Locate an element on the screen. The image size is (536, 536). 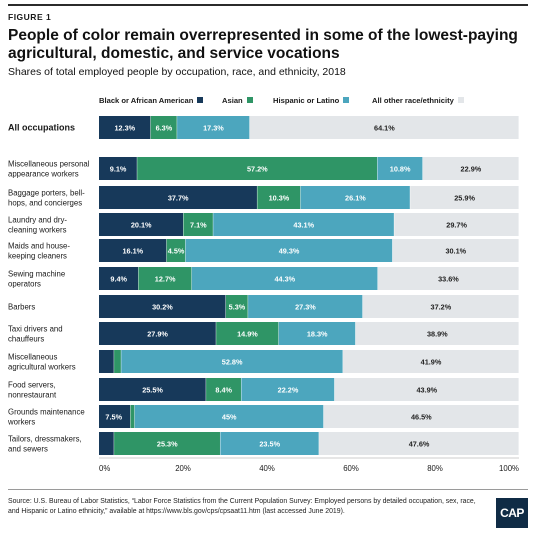
data-label-black: 16.1% is located at coordinates (132, 250).